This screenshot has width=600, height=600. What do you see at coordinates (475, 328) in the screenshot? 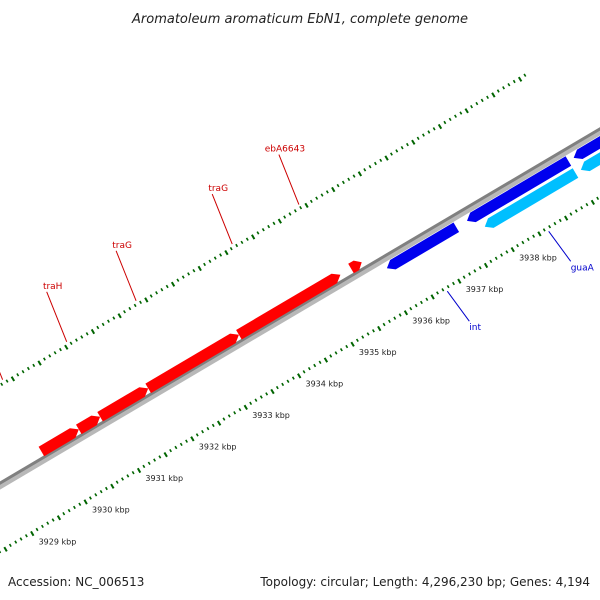
I see `gene-label: int` at bounding box center [475, 328].